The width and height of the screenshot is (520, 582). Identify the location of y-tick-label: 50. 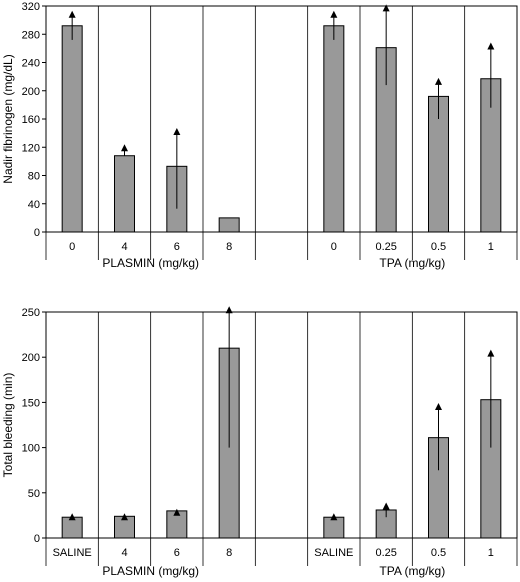
(34, 494).